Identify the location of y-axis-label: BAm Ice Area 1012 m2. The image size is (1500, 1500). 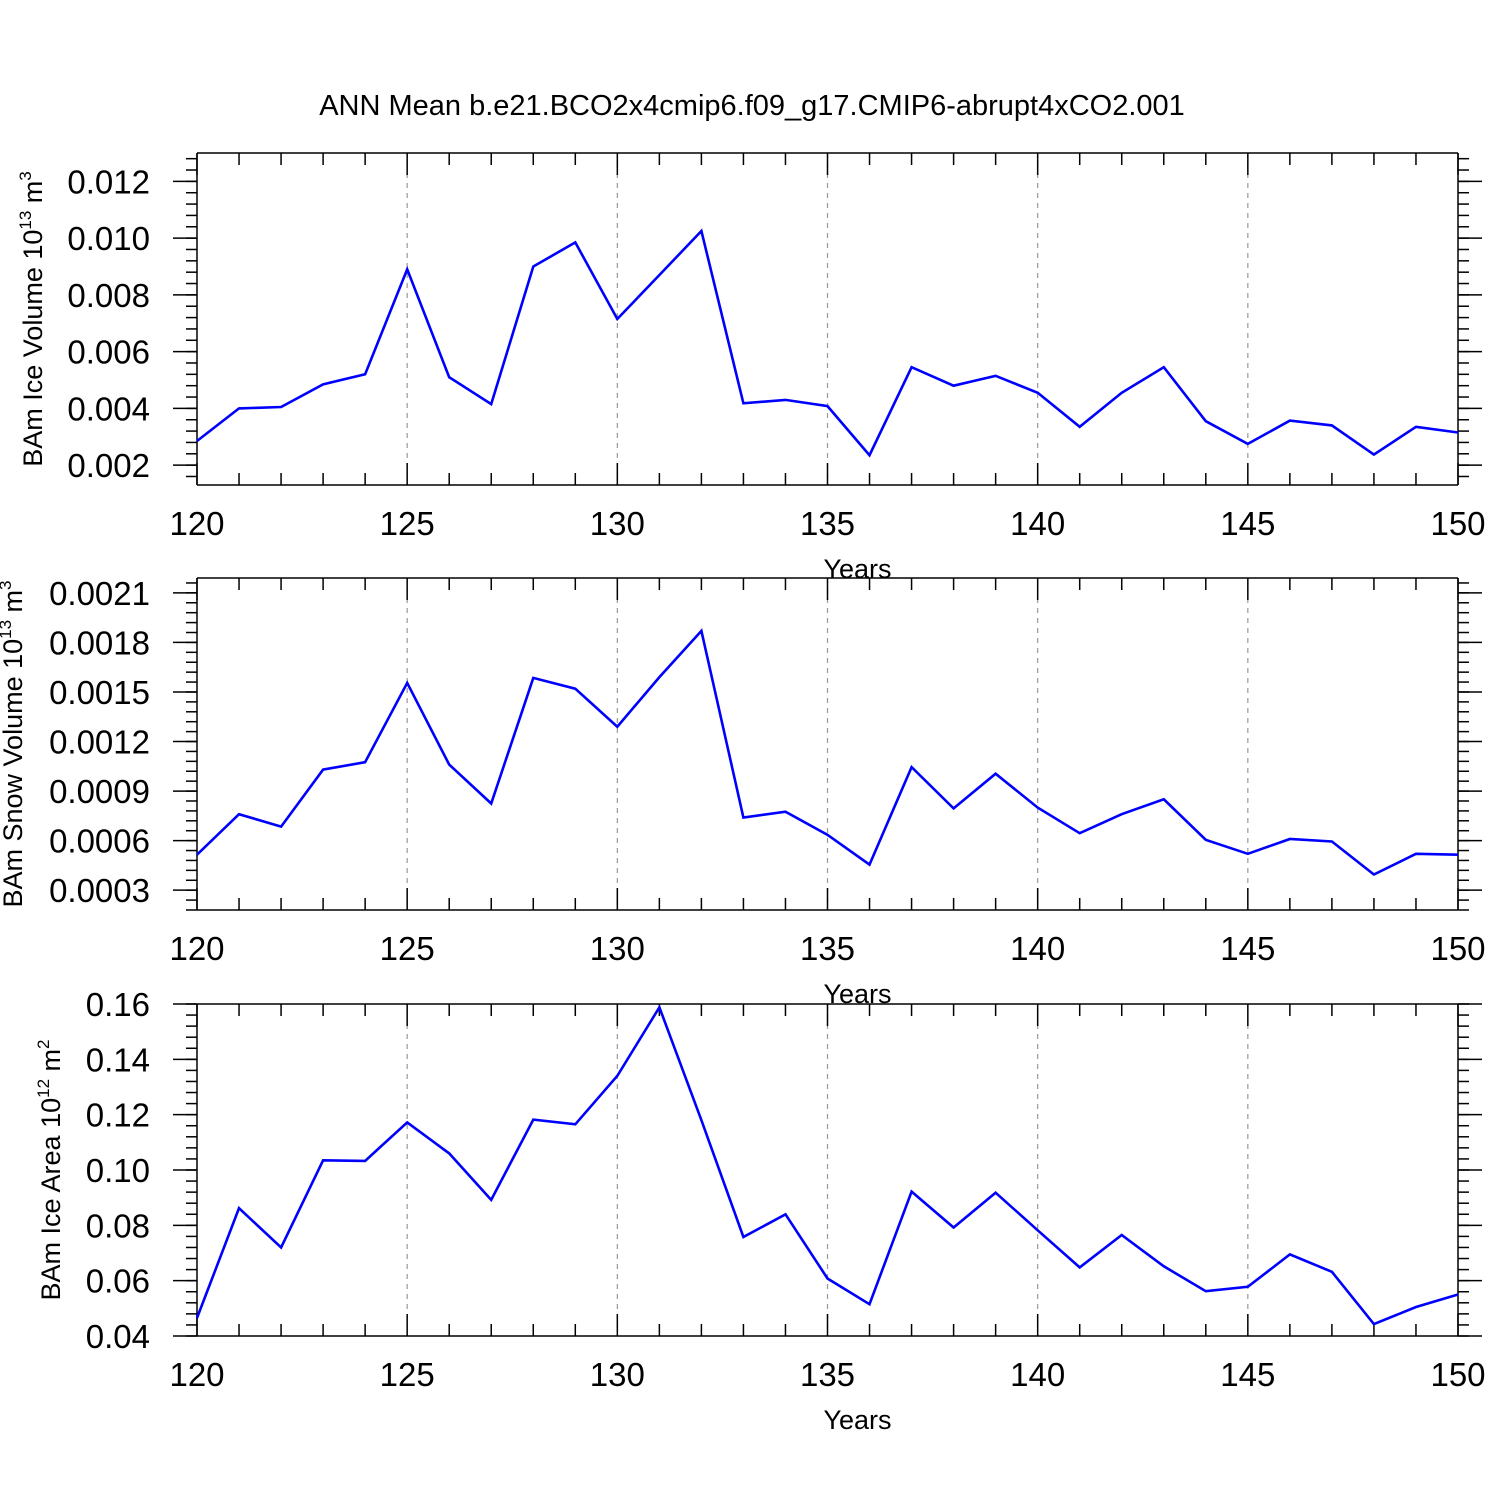
(50, 1170).